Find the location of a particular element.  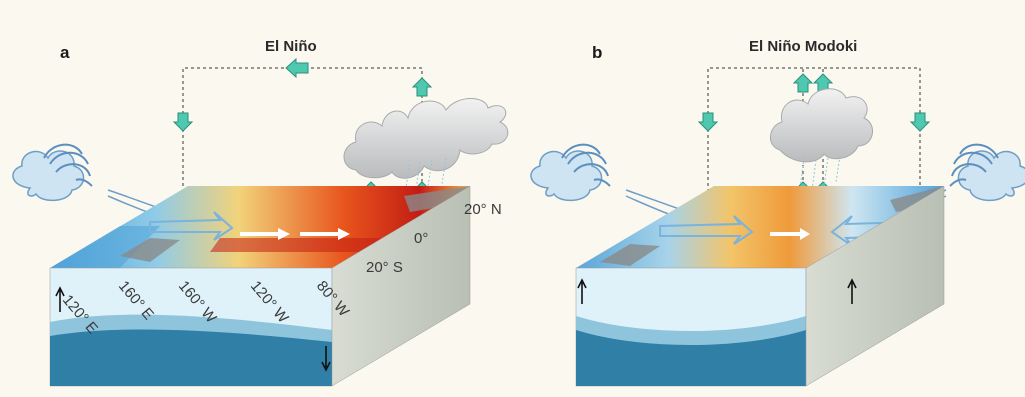

descending-arrow-east is located at coordinates (920, 122).